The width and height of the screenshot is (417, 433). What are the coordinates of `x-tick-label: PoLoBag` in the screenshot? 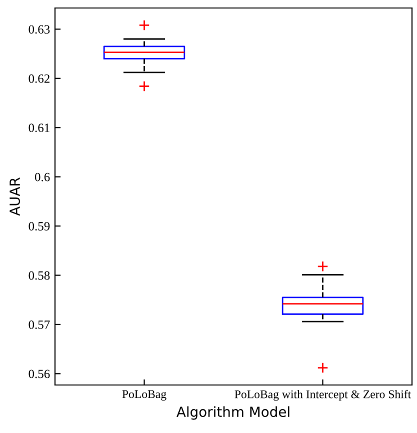 It's located at (144, 395).